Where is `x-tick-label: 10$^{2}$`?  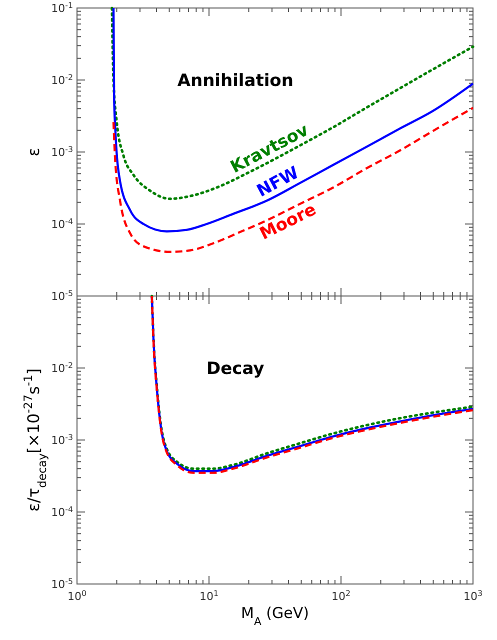
x-tick-label: 10$^{2}$ is located at coordinates (341, 595).